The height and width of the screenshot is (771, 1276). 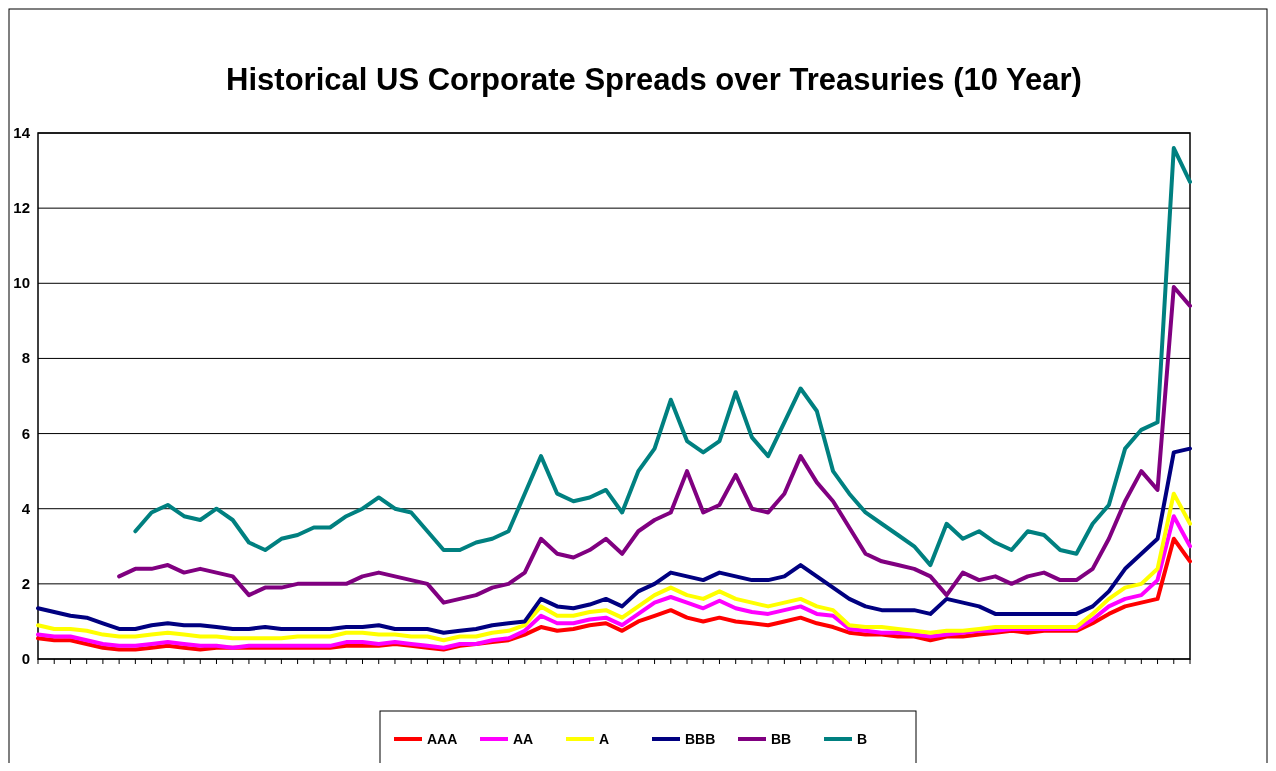 I want to click on y-tick-label: 8, so click(x=25, y=358).